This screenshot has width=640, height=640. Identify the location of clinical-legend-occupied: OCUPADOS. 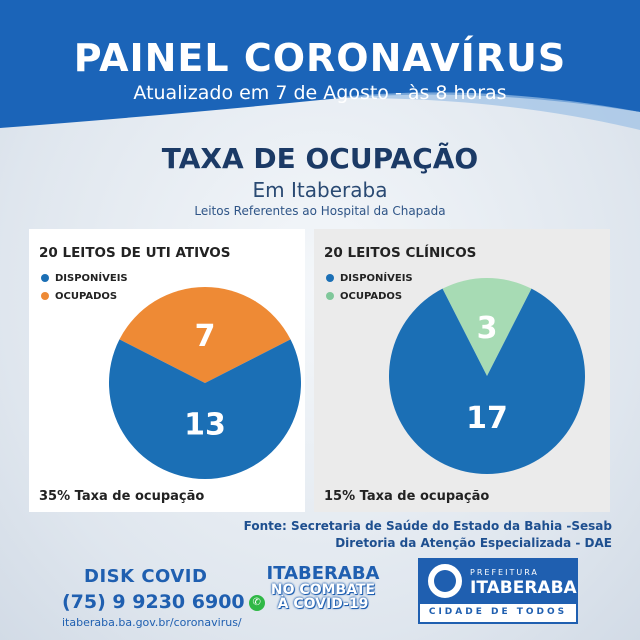
(364, 296).